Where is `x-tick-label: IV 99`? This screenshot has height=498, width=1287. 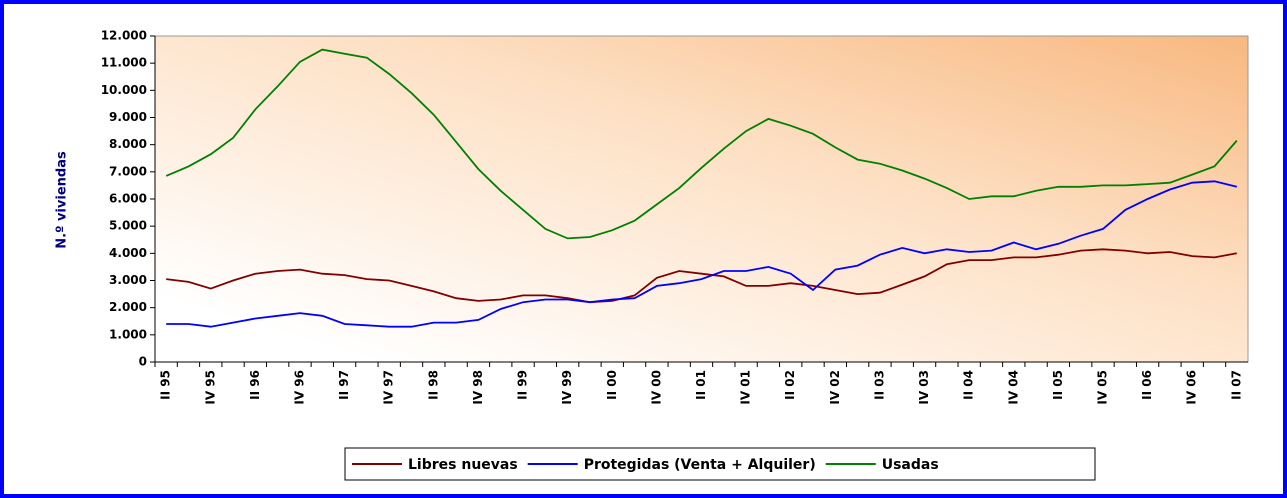 x-tick-label: IV 99 is located at coordinates (567, 387).